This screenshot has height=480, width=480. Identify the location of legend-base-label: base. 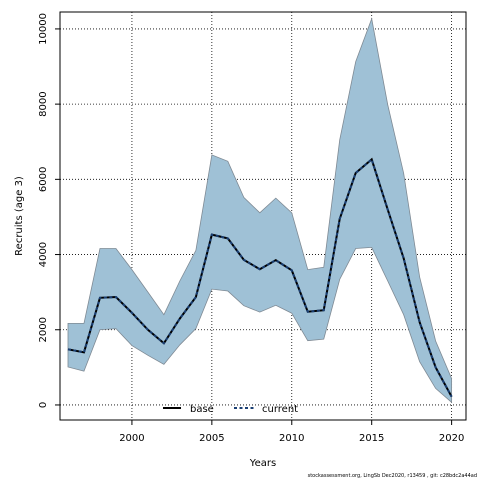
(202, 409).